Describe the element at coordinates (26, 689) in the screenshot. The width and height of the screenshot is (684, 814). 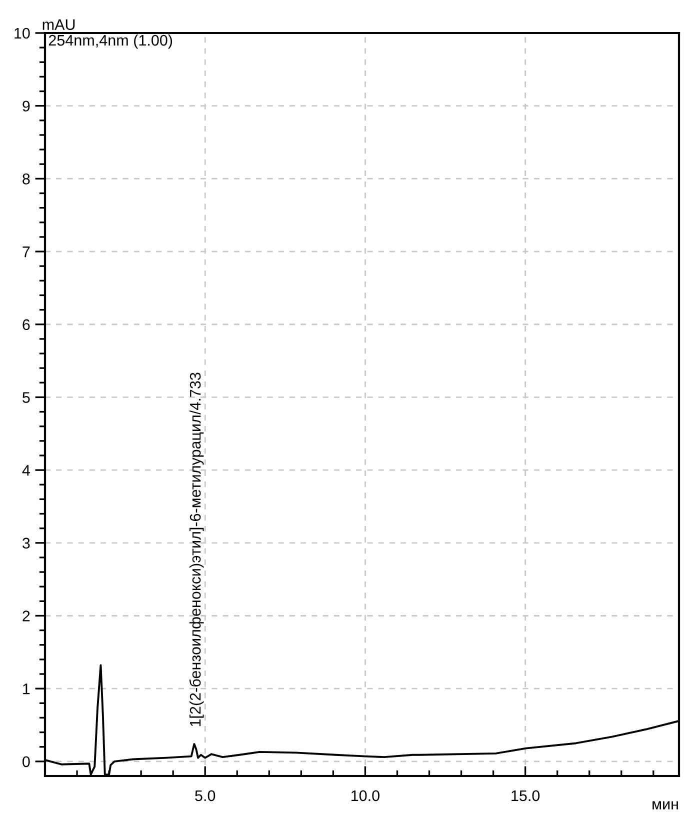
I see `y-tick-label: 1` at that location.